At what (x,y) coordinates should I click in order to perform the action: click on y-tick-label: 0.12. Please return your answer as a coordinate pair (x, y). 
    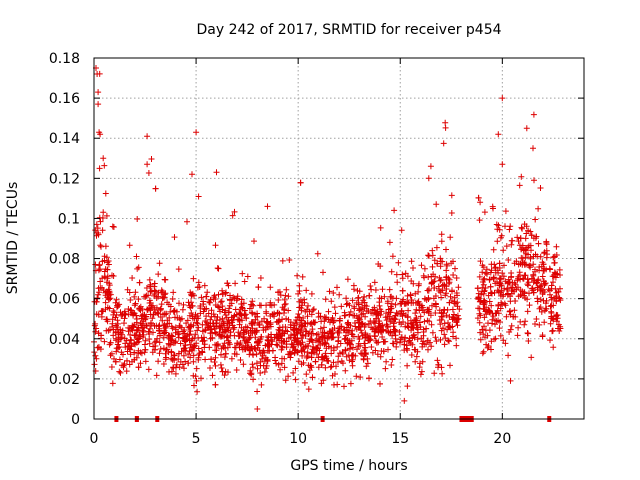
    Looking at the image, I should click on (64, 179).